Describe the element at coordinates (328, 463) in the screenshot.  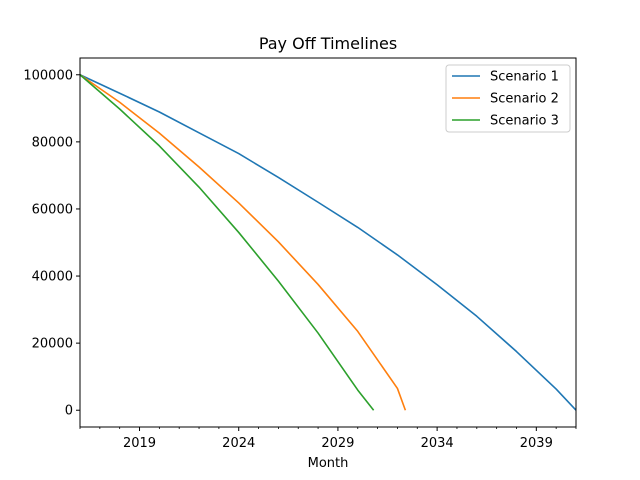
I see `x-axis-label: Month` at that location.